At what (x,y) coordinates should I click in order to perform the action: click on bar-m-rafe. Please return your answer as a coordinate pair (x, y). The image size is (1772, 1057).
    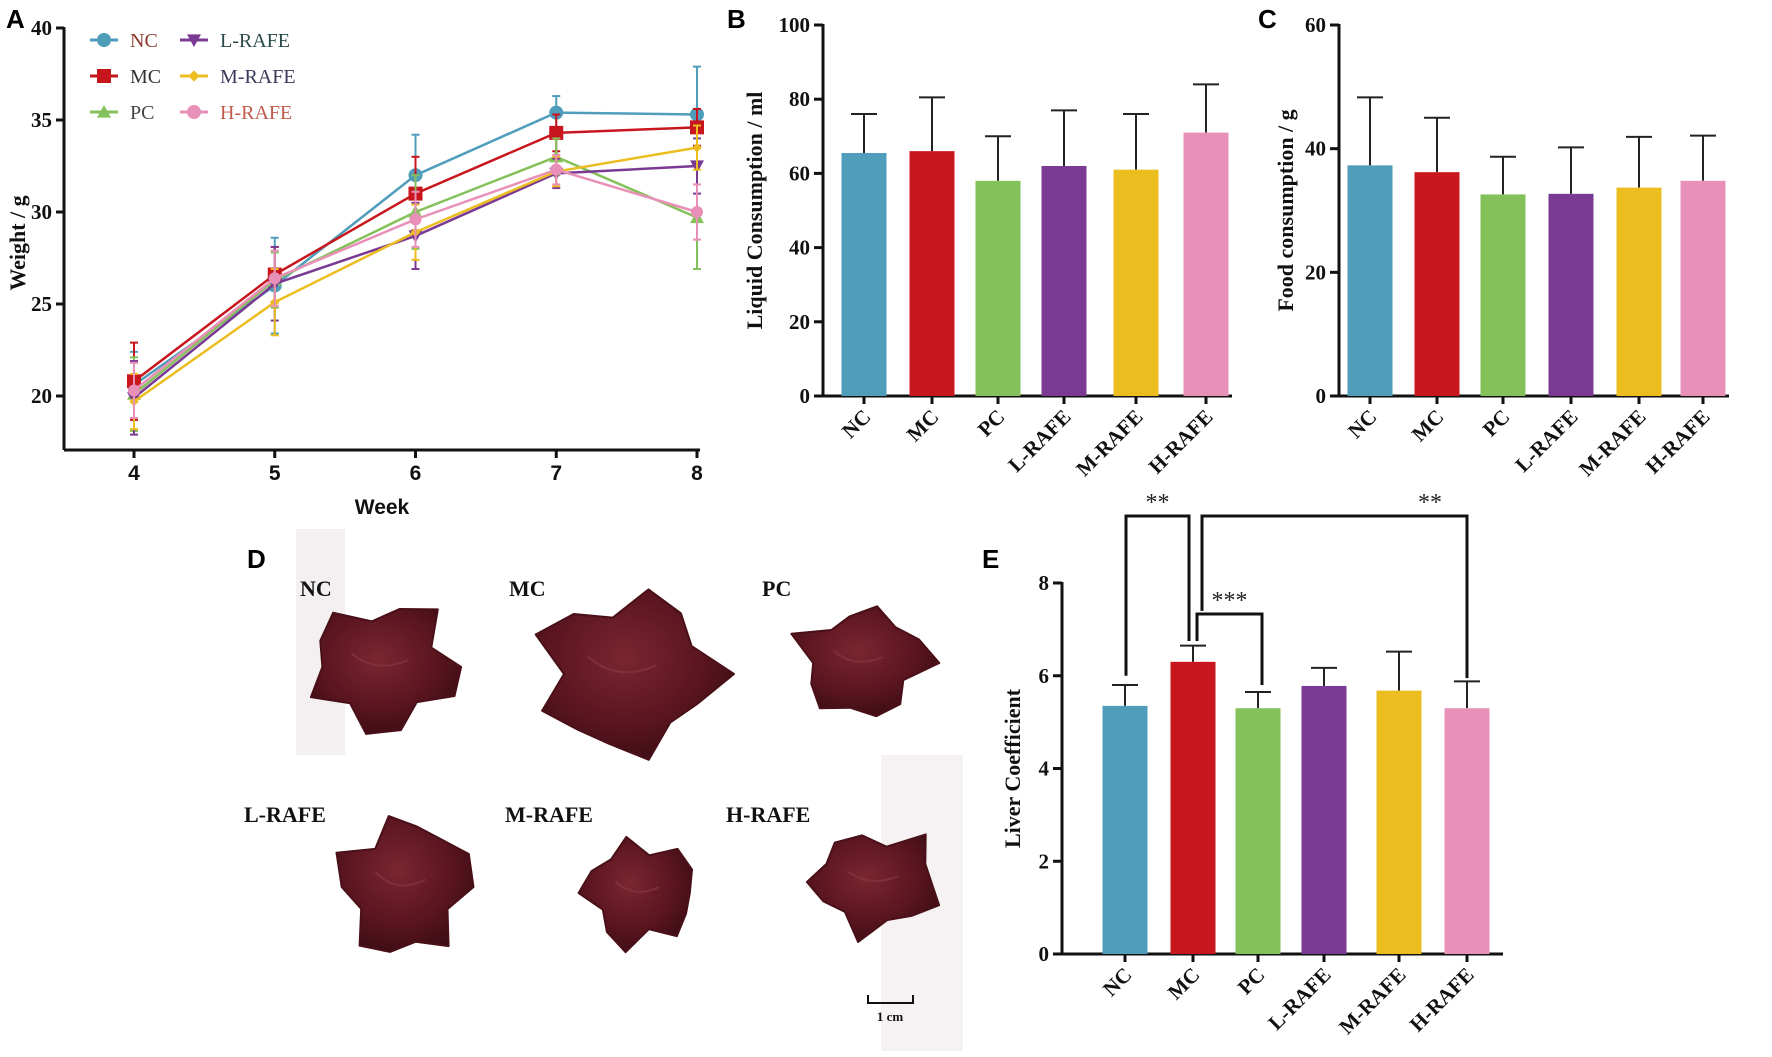
    Looking at the image, I should click on (1639, 265).